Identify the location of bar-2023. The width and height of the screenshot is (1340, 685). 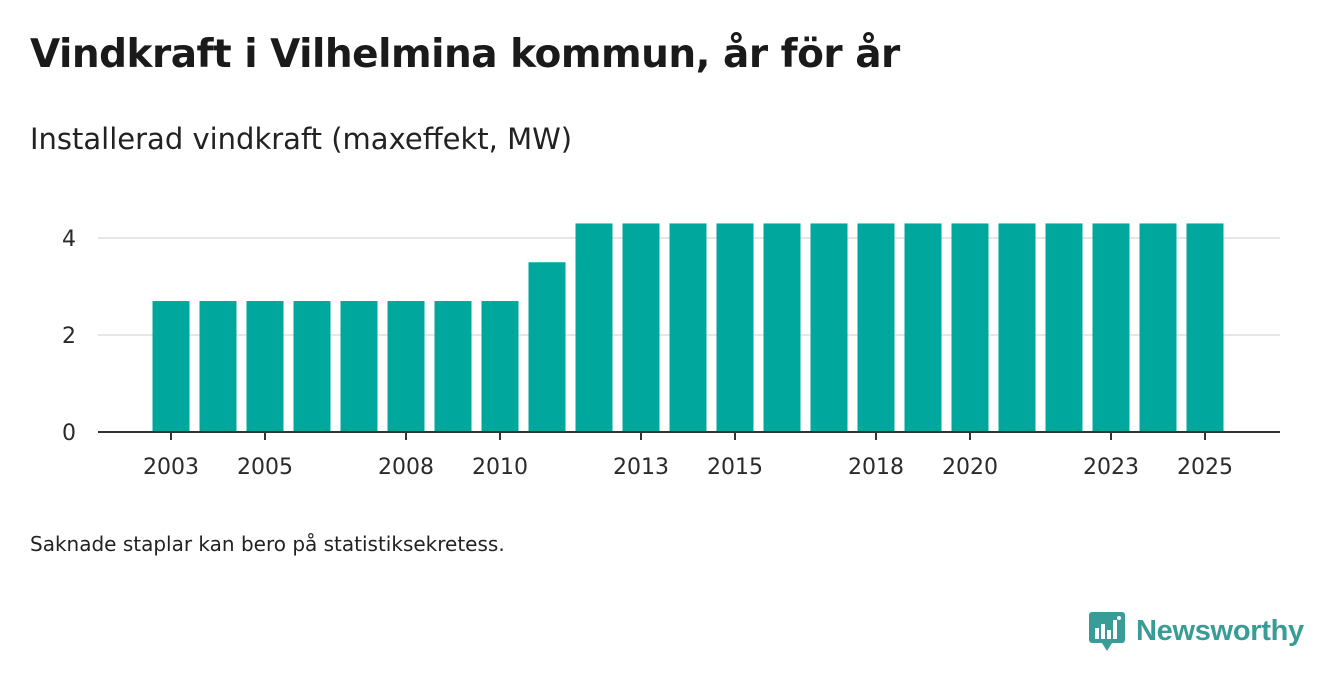
(1111, 327).